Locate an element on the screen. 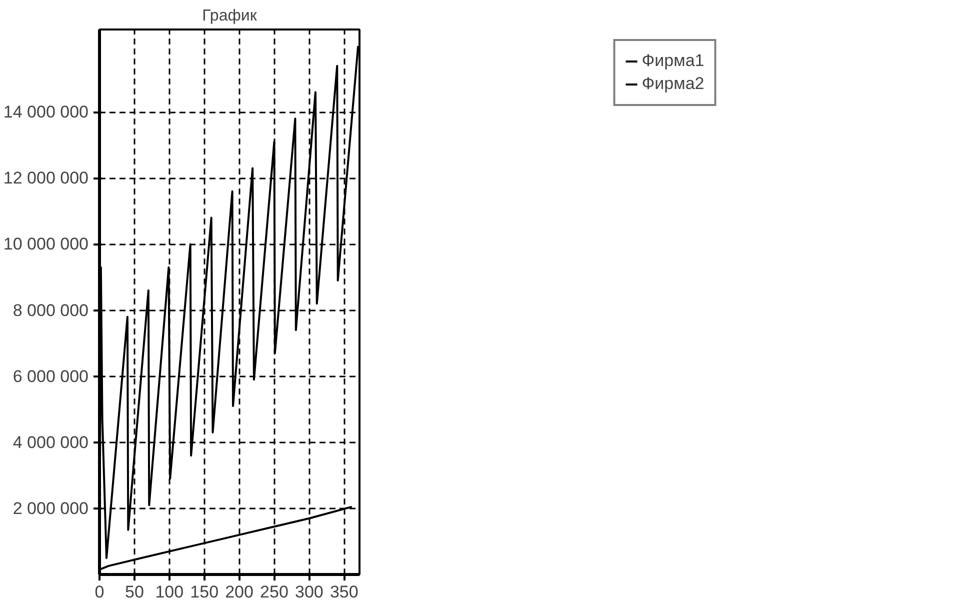 Image resolution: width=980 pixels, height=608 pixels. legend-label: Фирма1 is located at coordinates (673, 61).